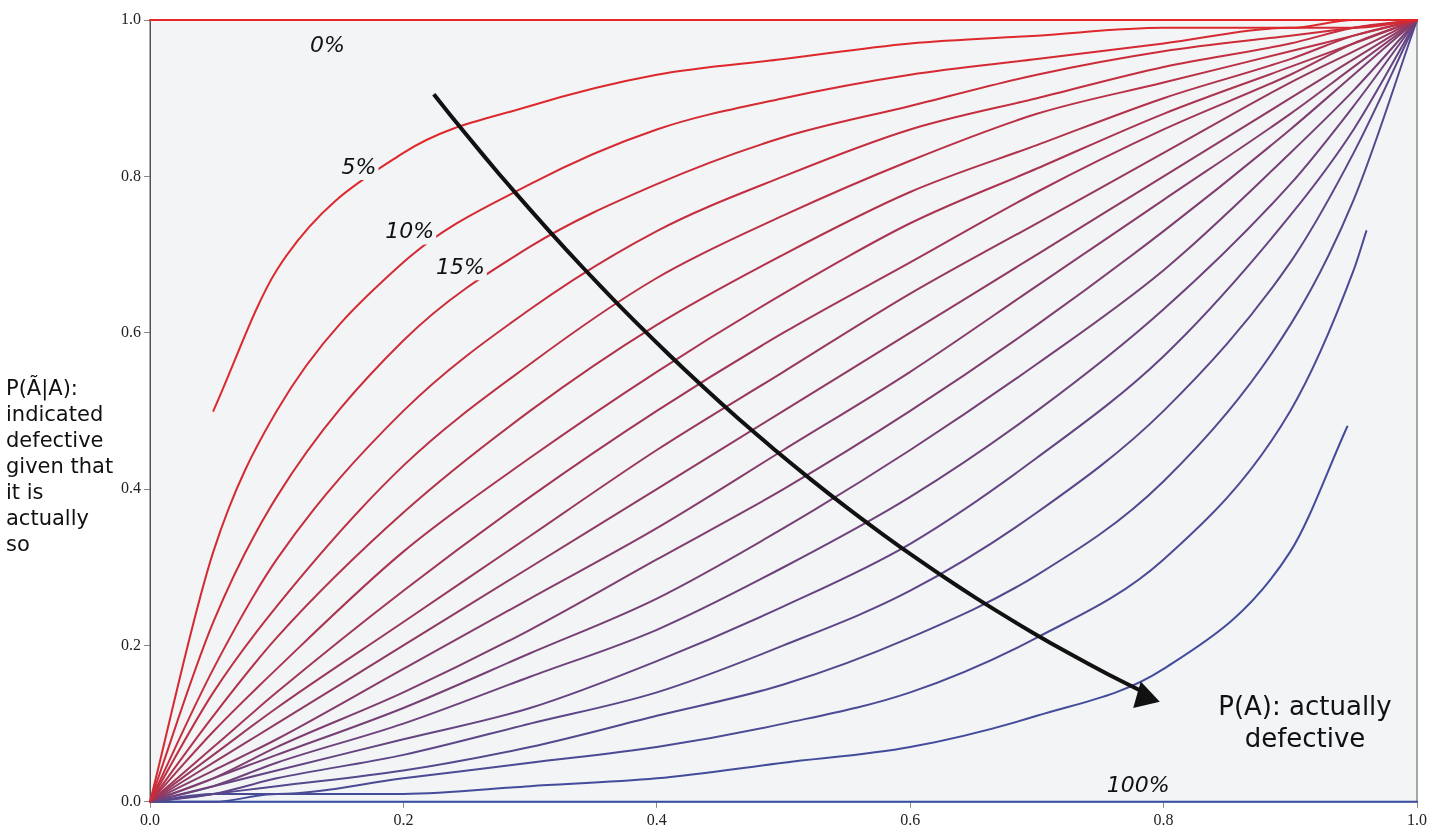 This screenshot has height=833, width=1447. Describe the element at coordinates (656, 819) in the screenshot. I see `x-tick-label: 0.4` at that location.